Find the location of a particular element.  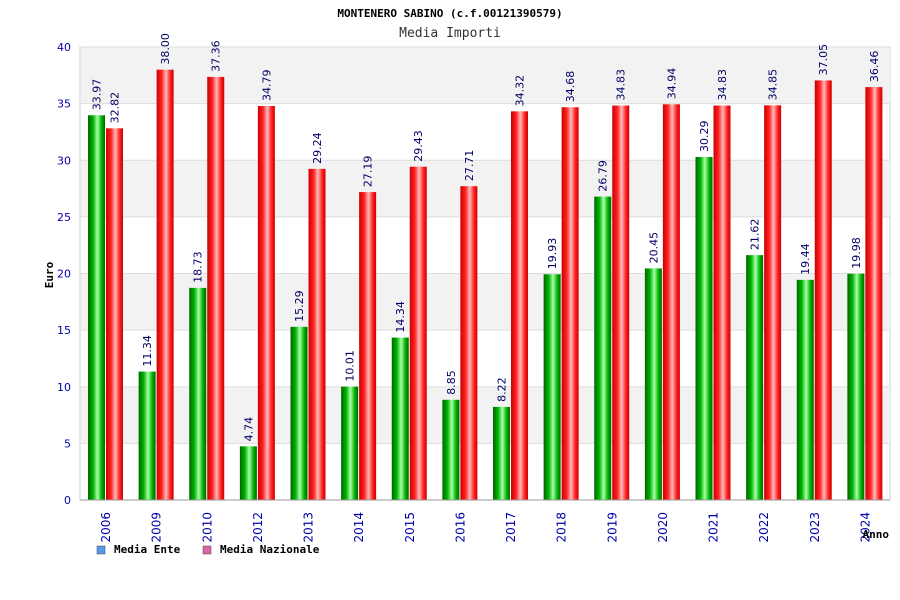

value-label-media-ente-2021: 30.29 is located at coordinates (704, 136).